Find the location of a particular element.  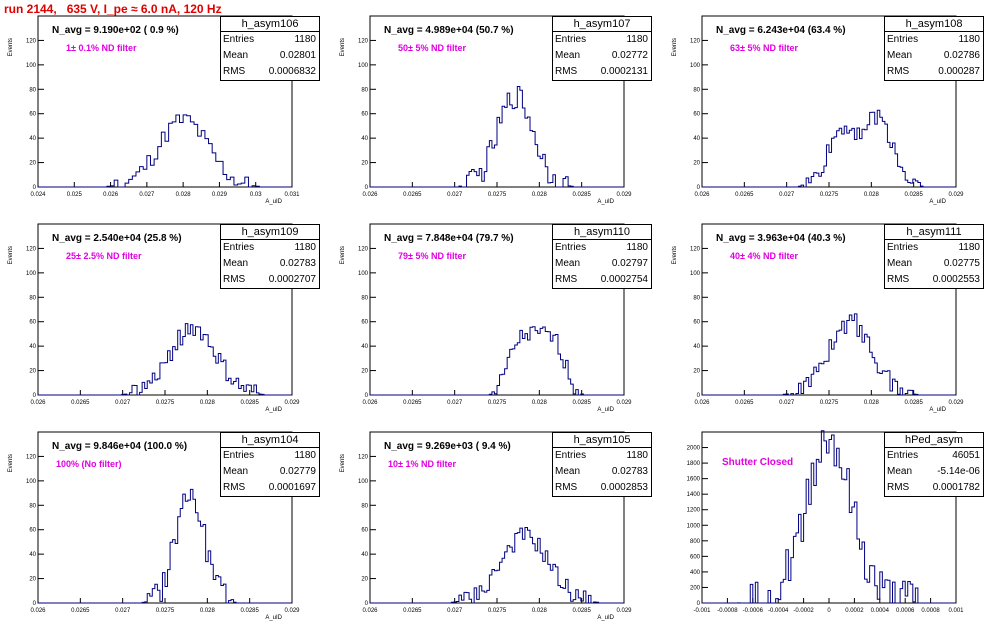

histogram-name: h_asym110 is located at coordinates (602, 232).